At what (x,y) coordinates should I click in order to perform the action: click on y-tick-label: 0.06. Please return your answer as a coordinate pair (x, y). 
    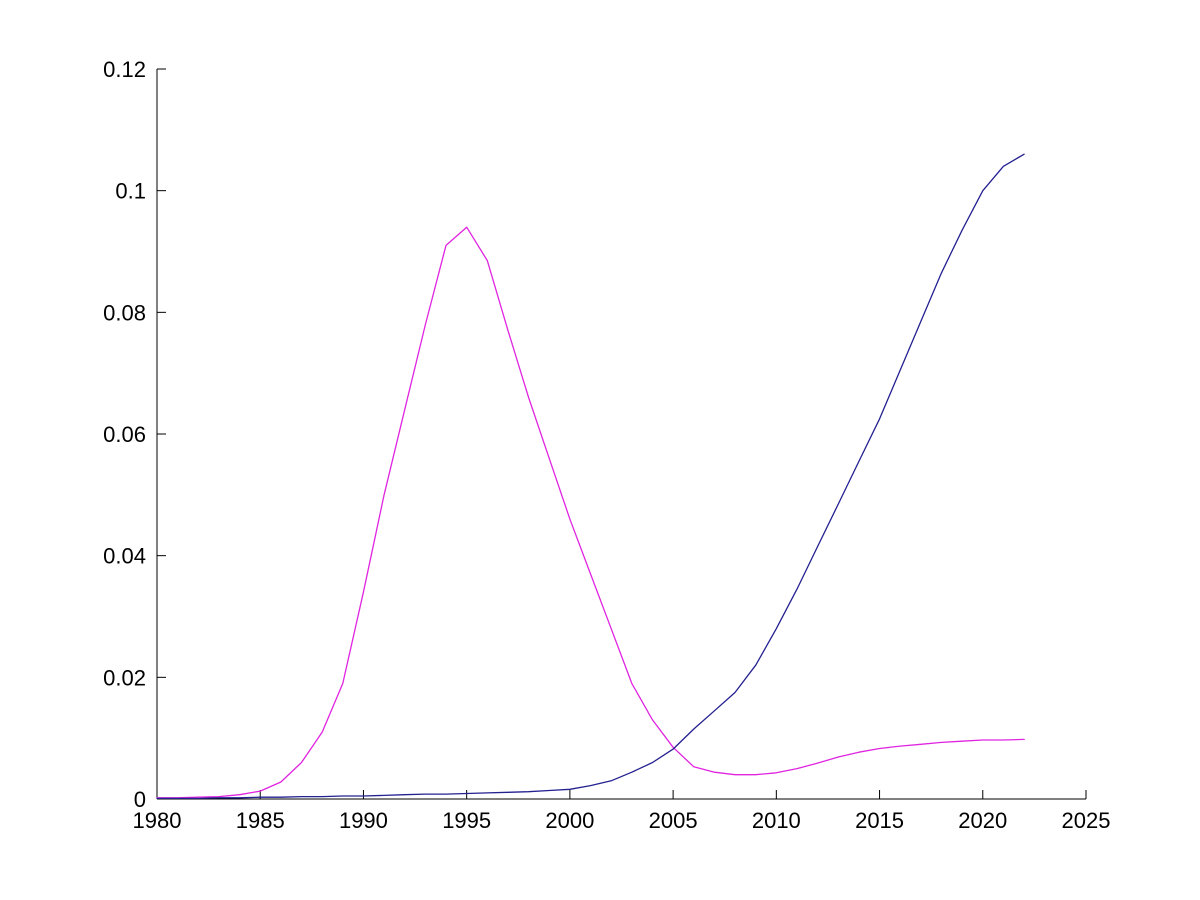
    Looking at the image, I should click on (124, 434).